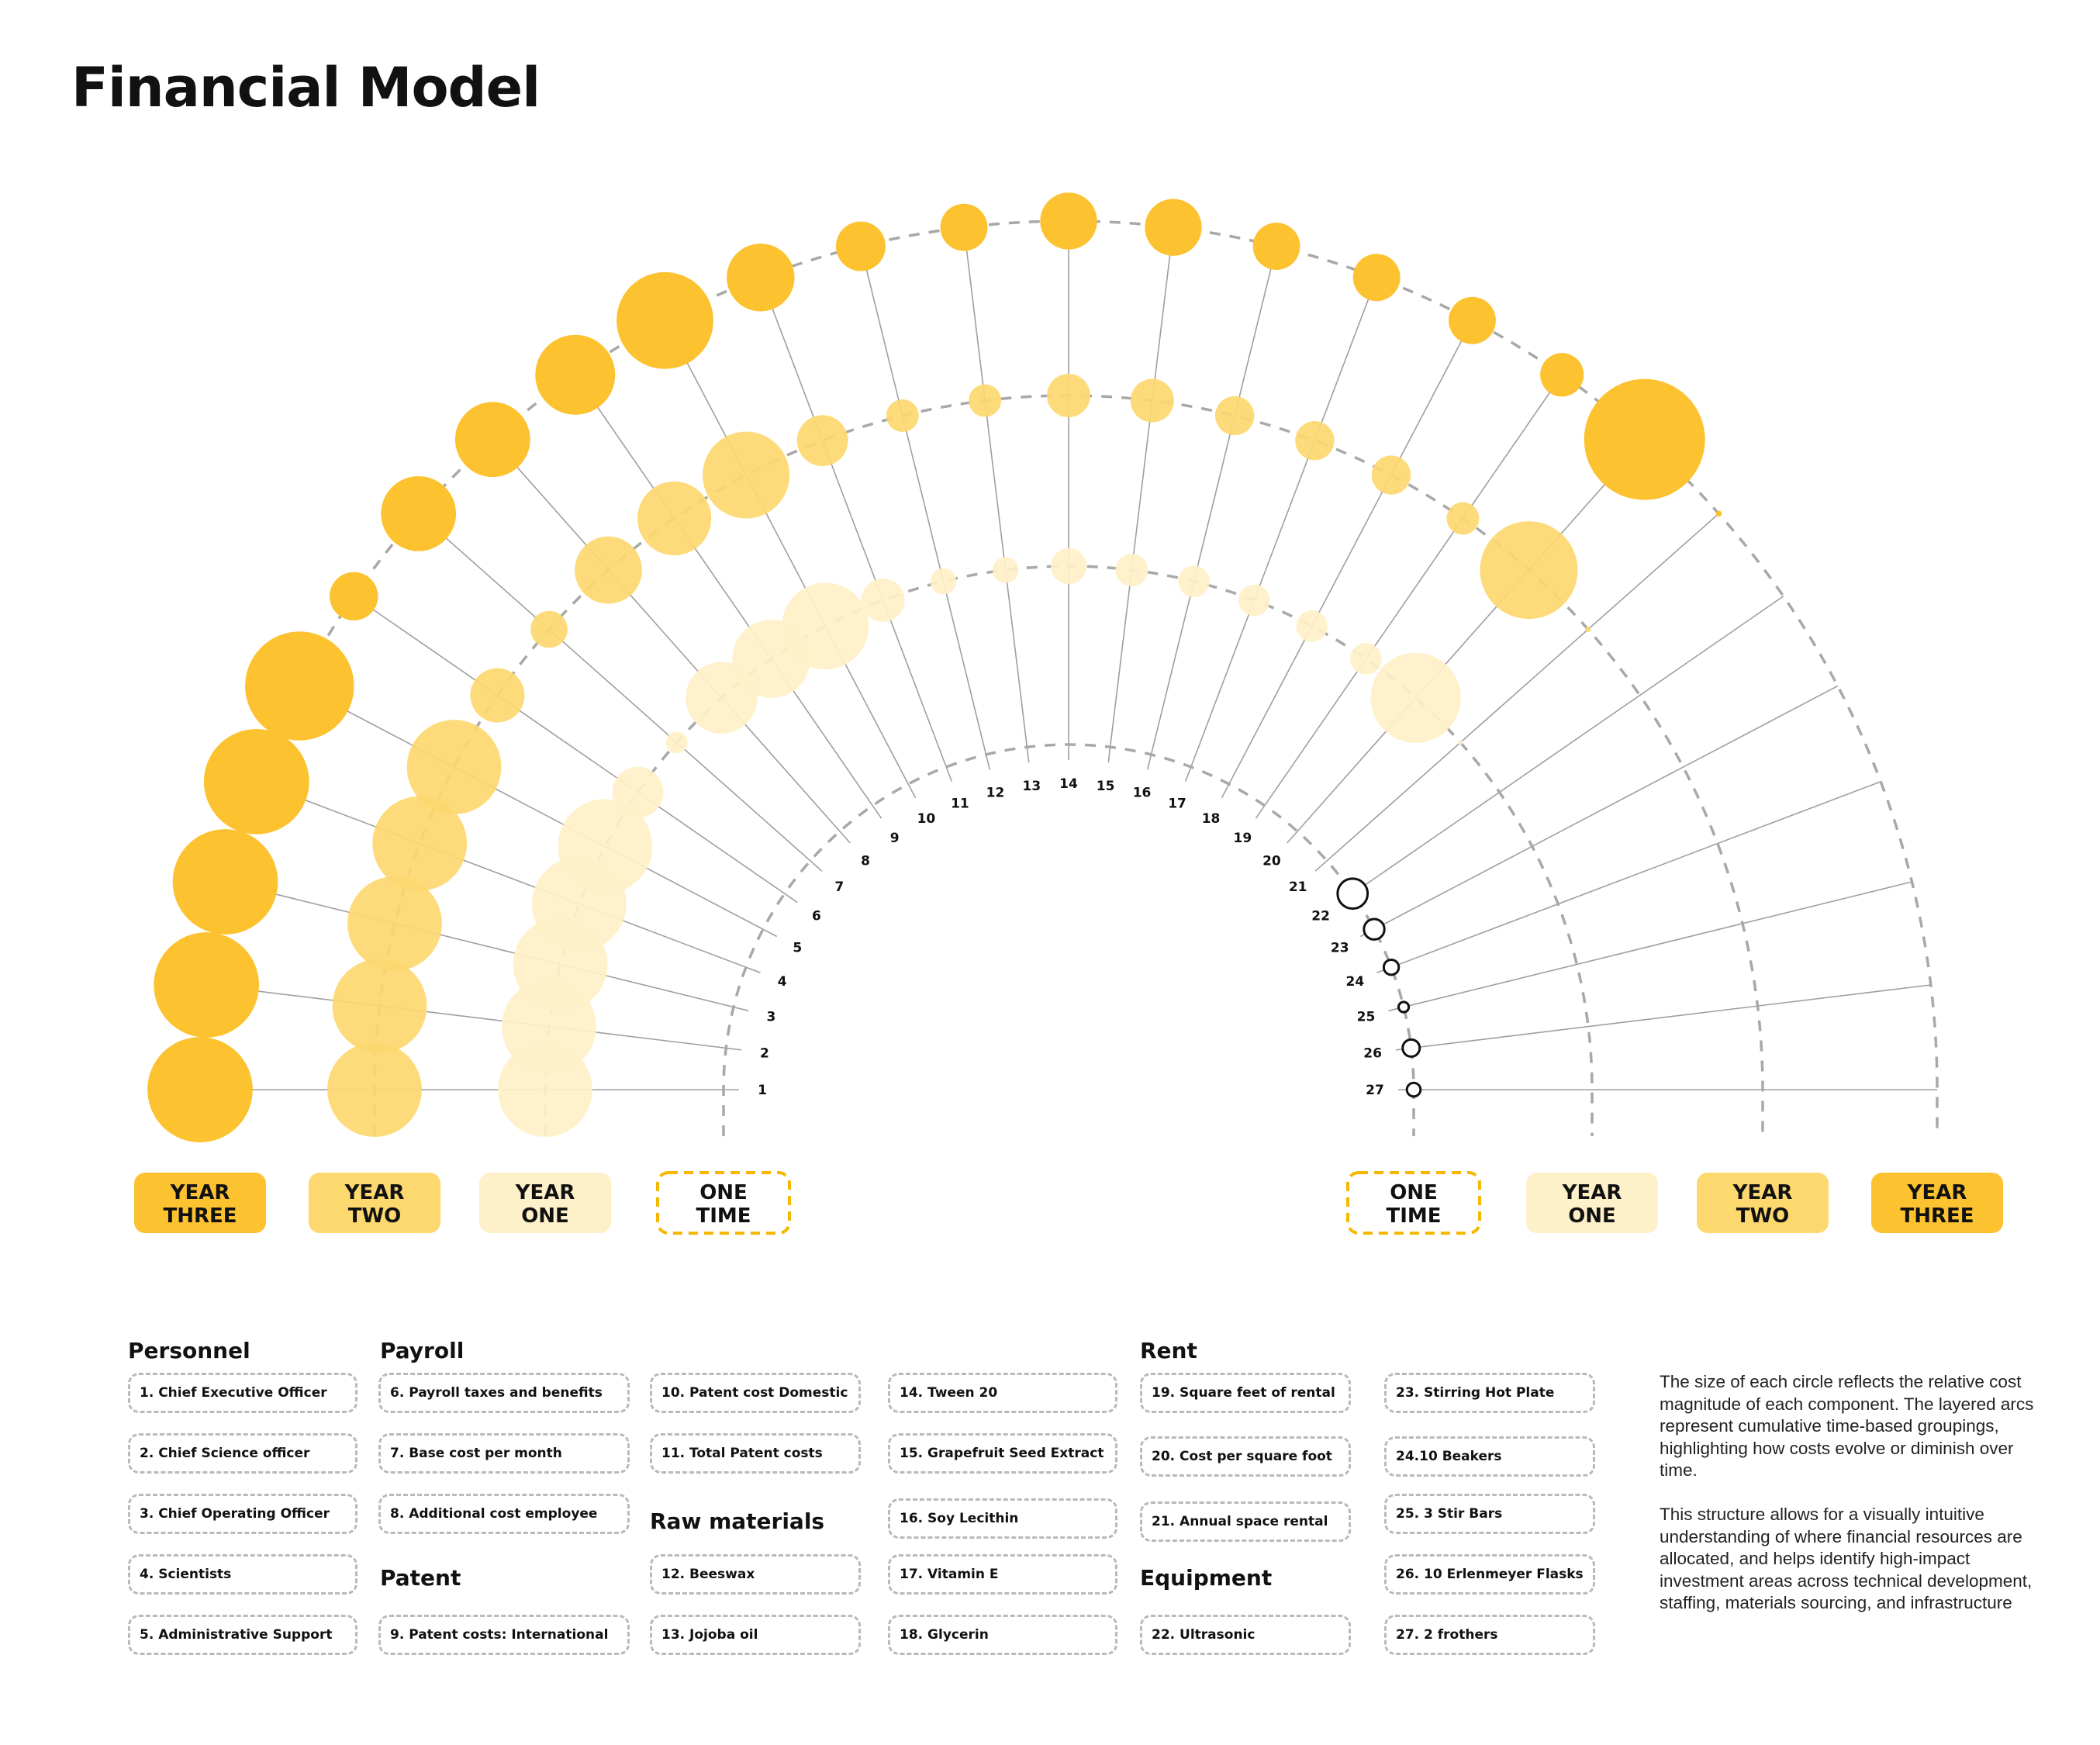 The height and width of the screenshot is (1745, 2100). I want to click on ring-label-text-right-0-1: TIME, so click(1413, 1216).